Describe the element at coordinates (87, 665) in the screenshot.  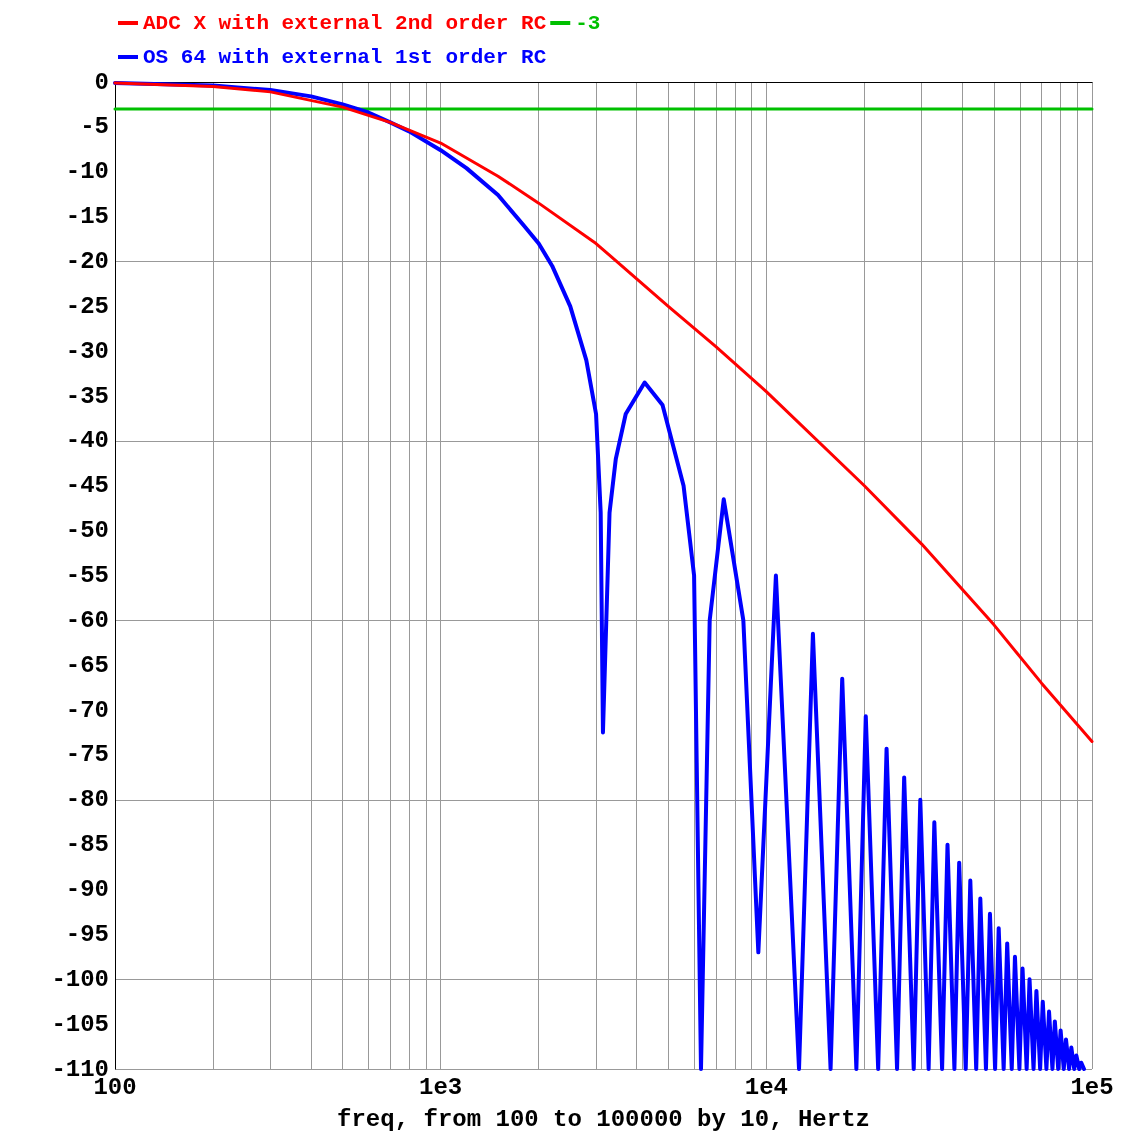
I see `y-tick-label: -65` at that location.